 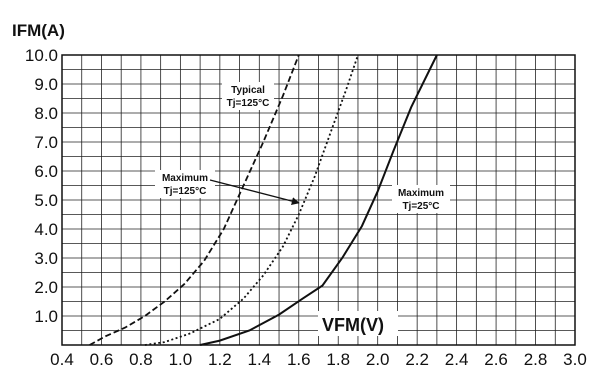 I want to click on x-tick-label: 0.4, so click(x=62, y=359).